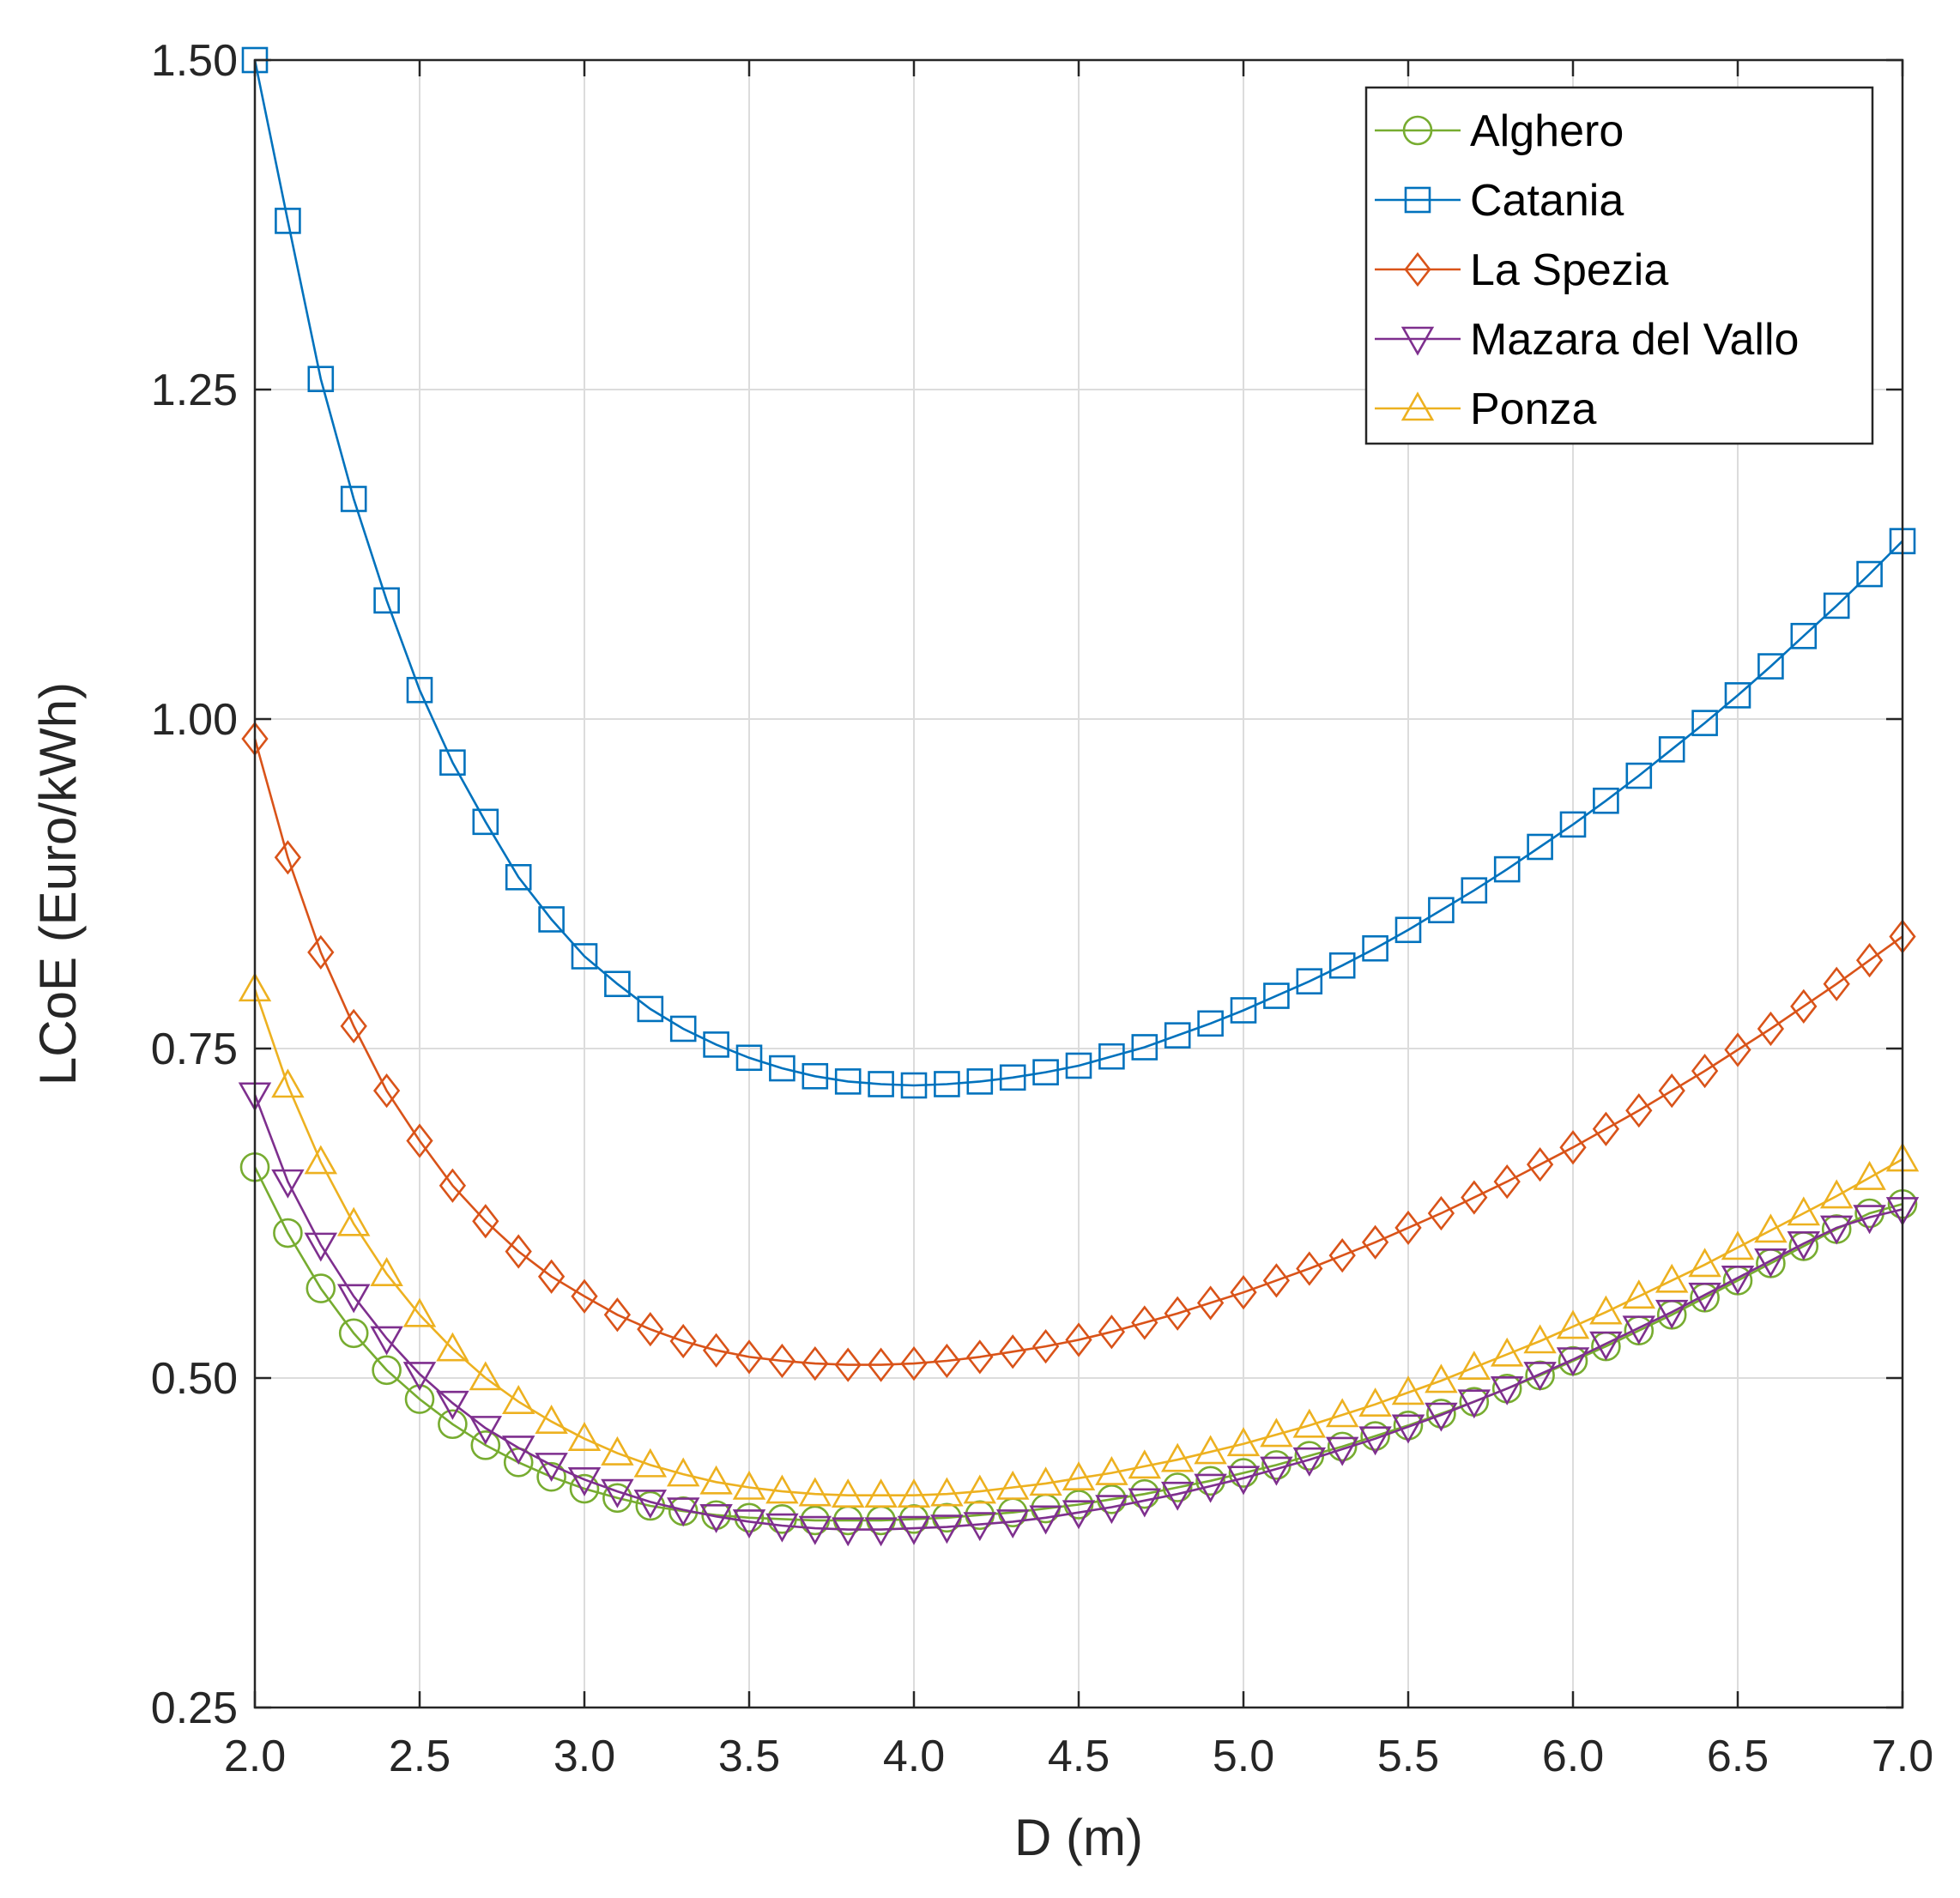 This screenshot has width=1960, height=1898. Describe the element at coordinates (1417, 341) in the screenshot. I see `legend-marker-mazara-del-vallo` at that location.